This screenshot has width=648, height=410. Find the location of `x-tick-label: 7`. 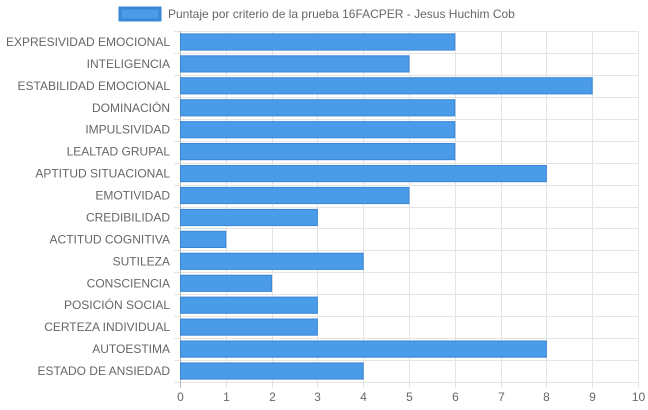

x-tick-label: 7 is located at coordinates (501, 397).